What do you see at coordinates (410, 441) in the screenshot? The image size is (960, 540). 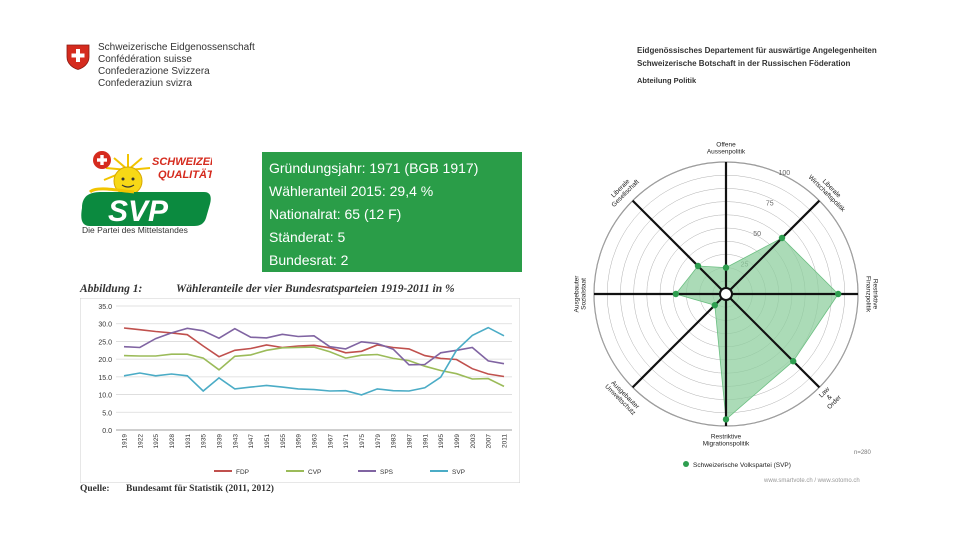 I see `x-tick-label: 1987` at bounding box center [410, 441].